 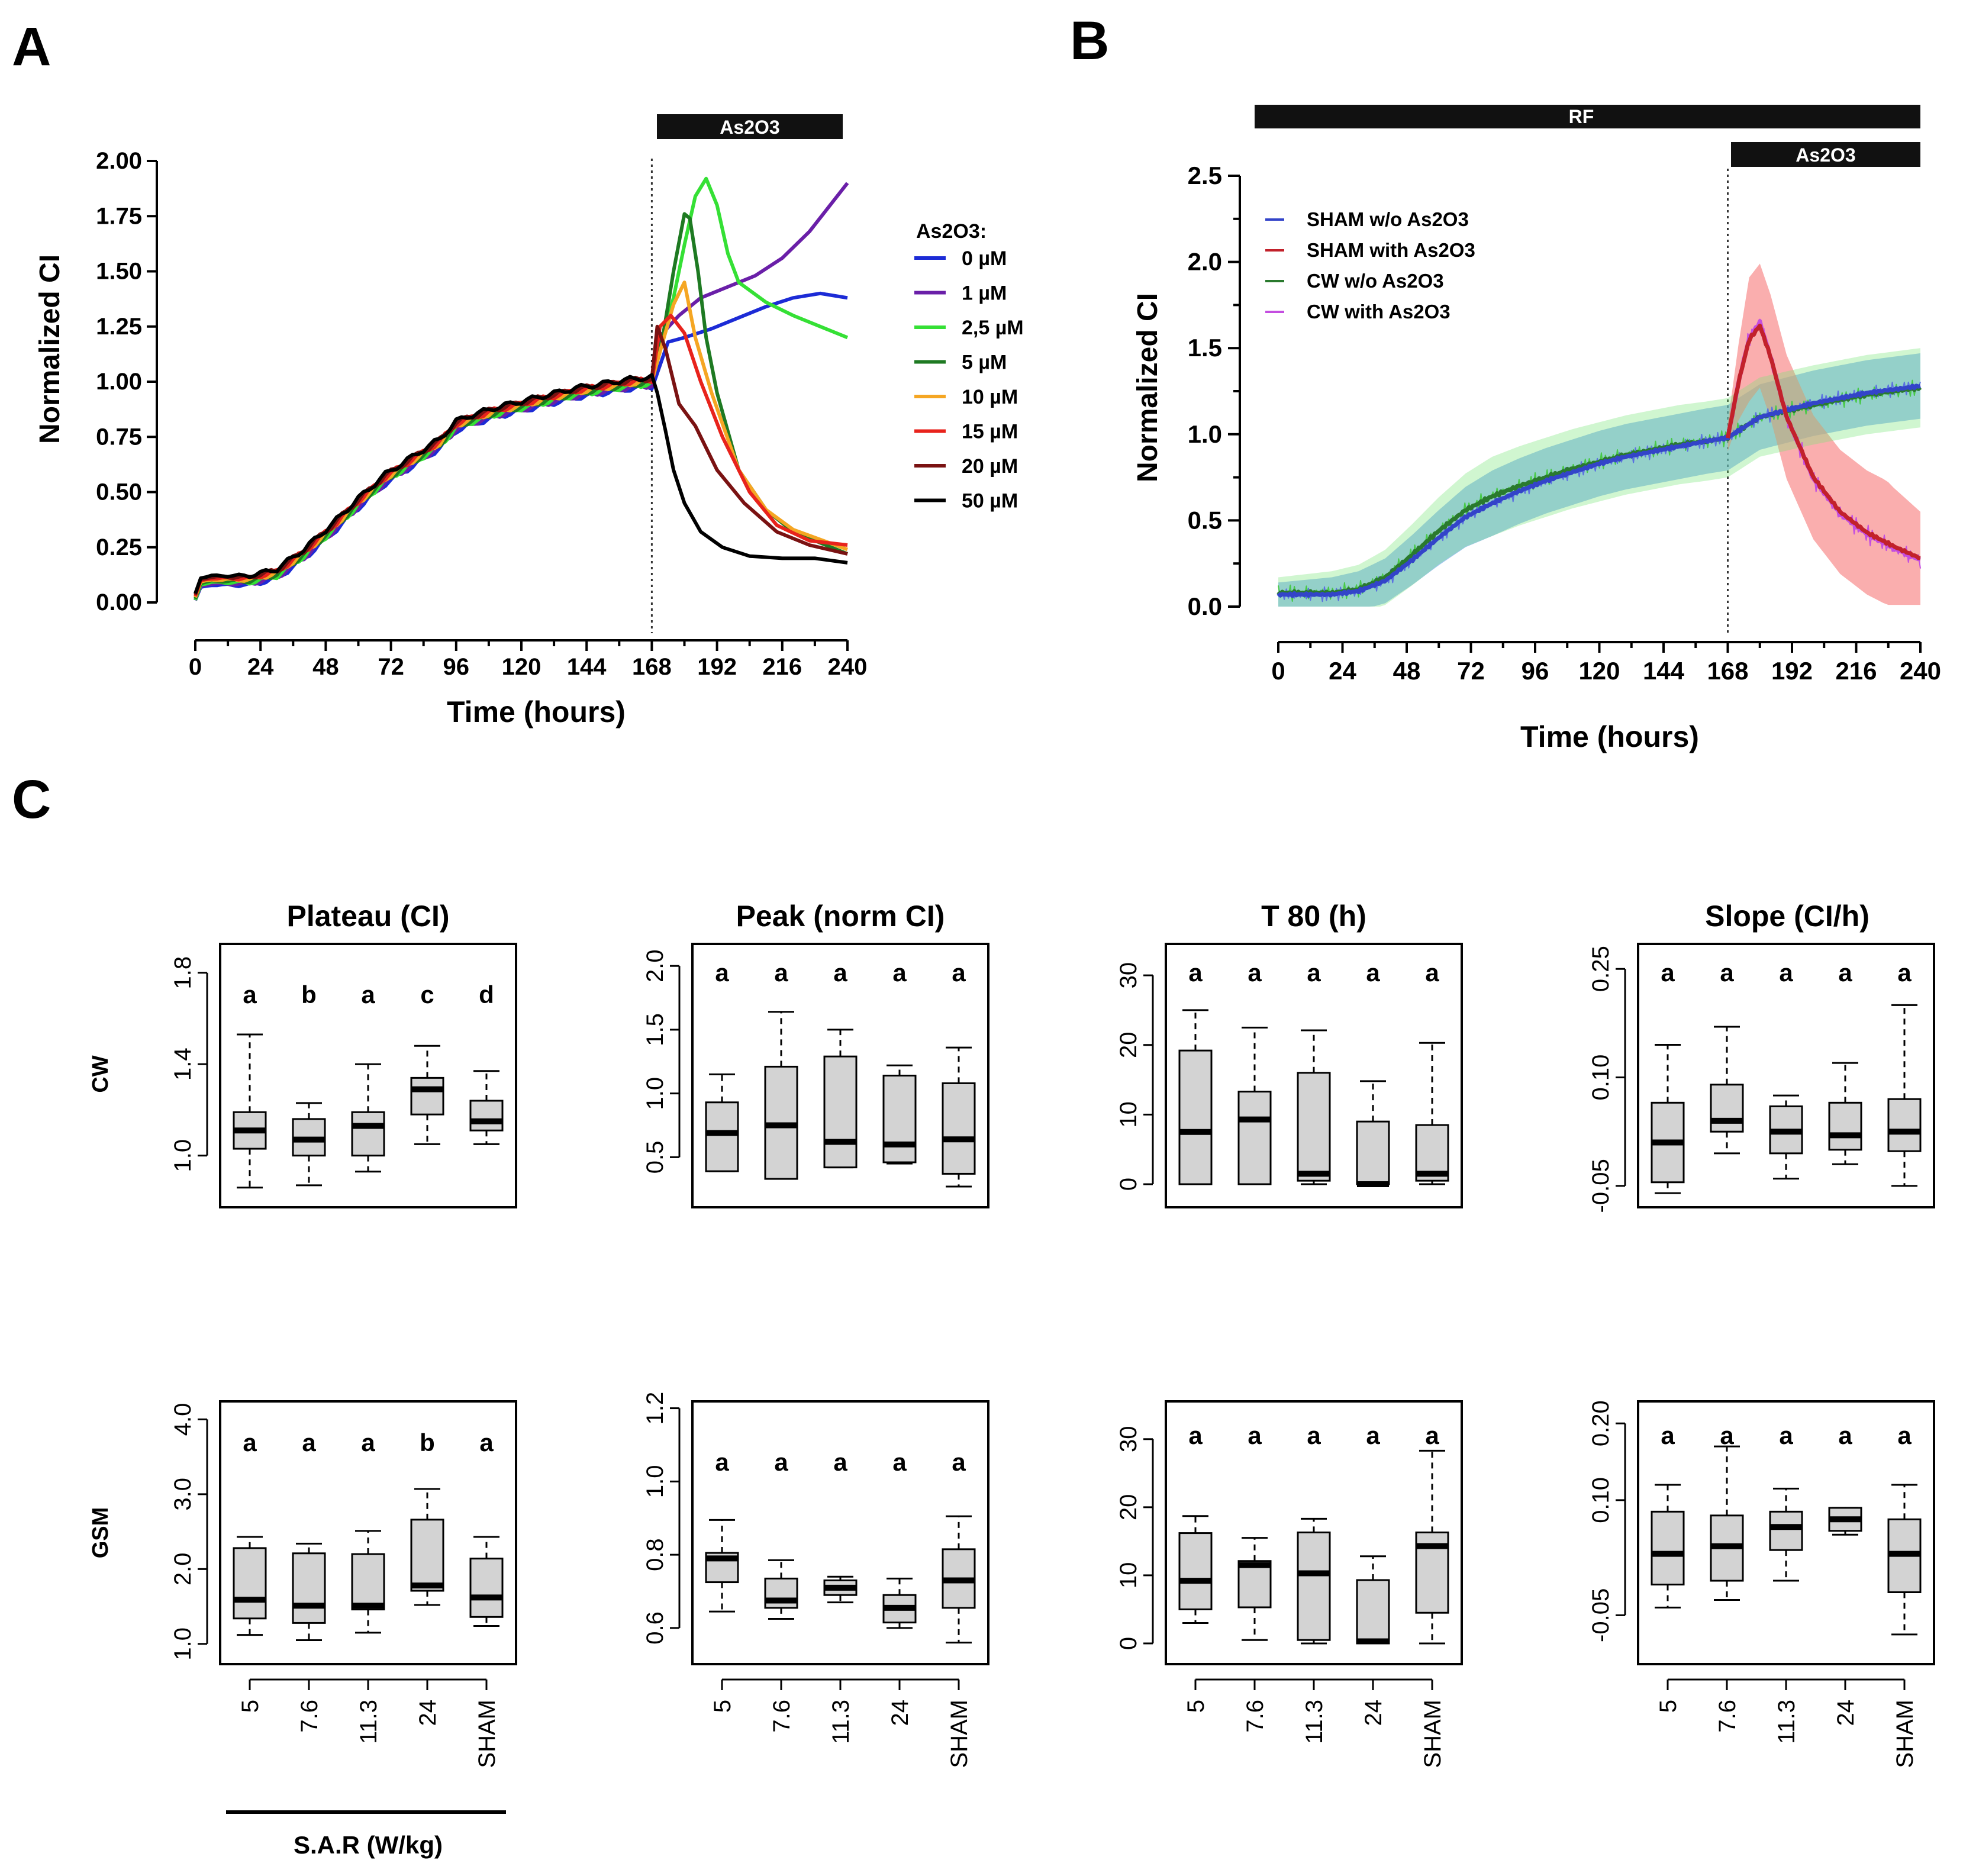 I want to click on series-line-b, so click(x=1599, y=490).